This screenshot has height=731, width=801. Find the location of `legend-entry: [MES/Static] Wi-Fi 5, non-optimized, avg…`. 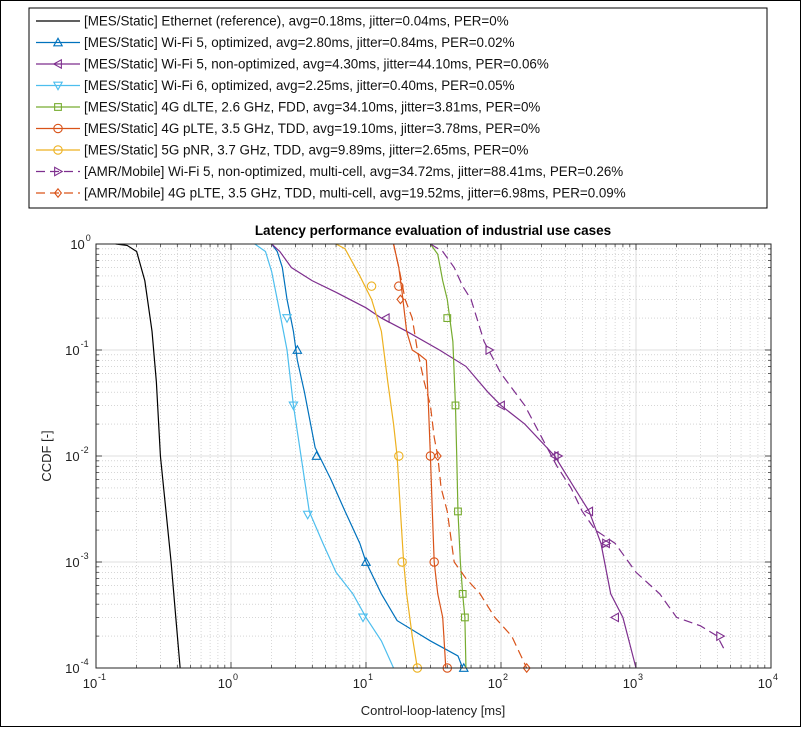

legend-entry: [MES/Static] Wi-Fi 5, non-optimized, avg… is located at coordinates (292, 64).